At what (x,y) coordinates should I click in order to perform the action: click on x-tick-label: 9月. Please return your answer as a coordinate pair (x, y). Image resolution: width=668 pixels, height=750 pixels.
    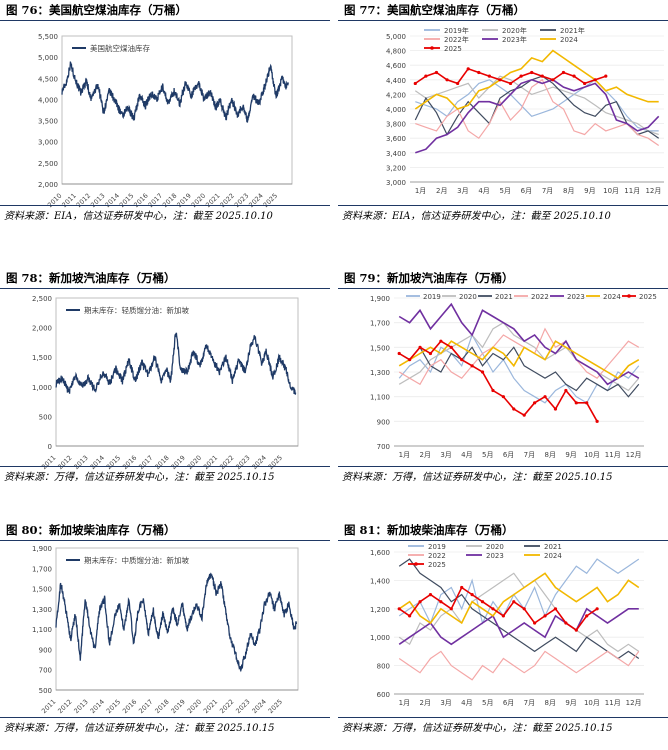
    Looking at the image, I should click on (589, 191).